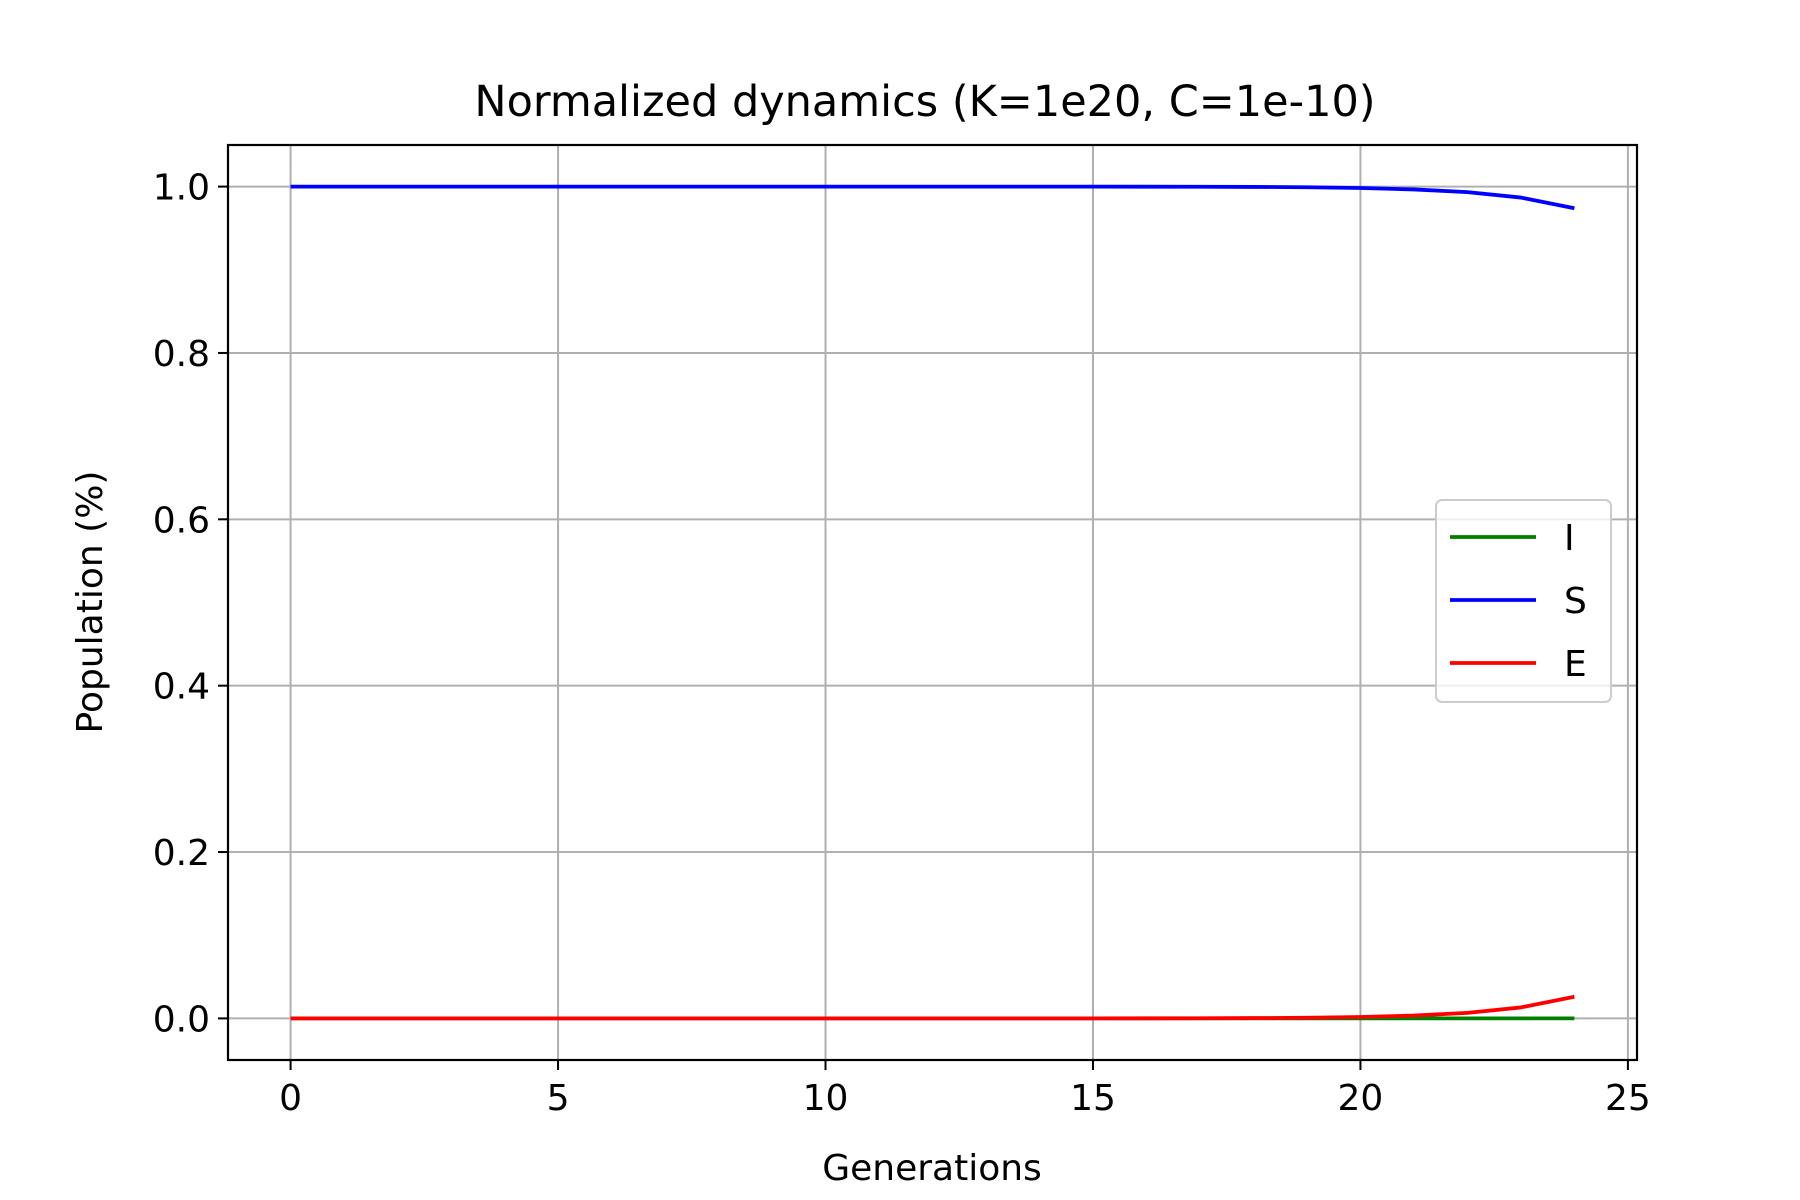  What do you see at coordinates (558, 1098) in the screenshot?
I see `x-tick-label: 5` at bounding box center [558, 1098].